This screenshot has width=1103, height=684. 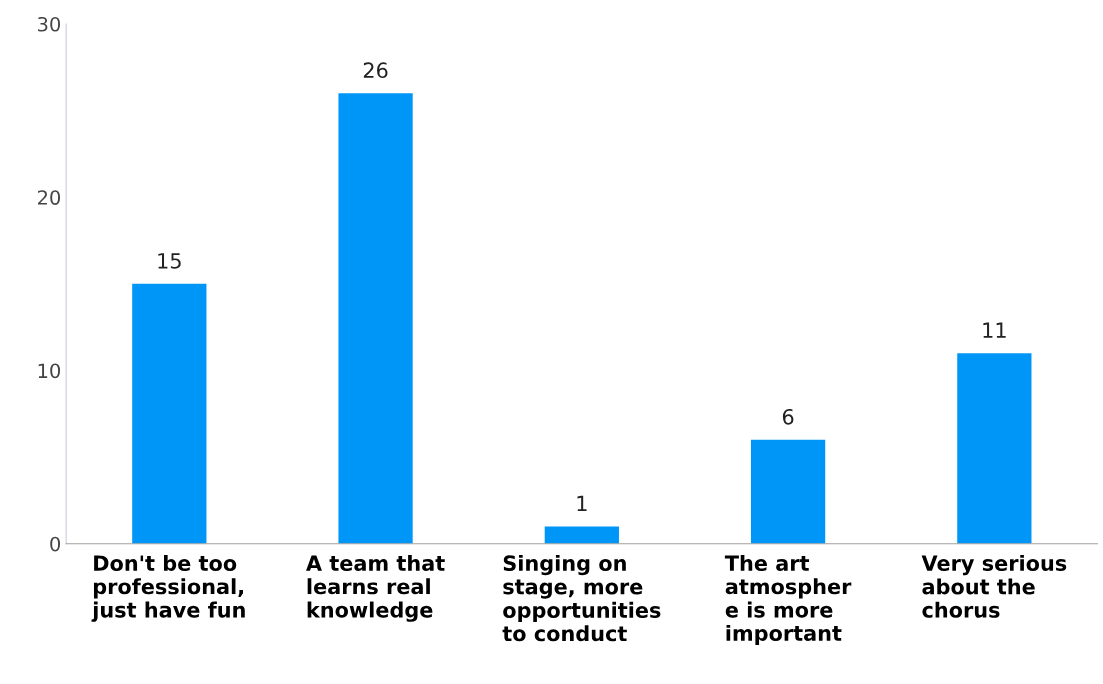 What do you see at coordinates (168, 588) in the screenshot?
I see `x-tick-label: Don't be too professional, just have fun` at bounding box center [168, 588].